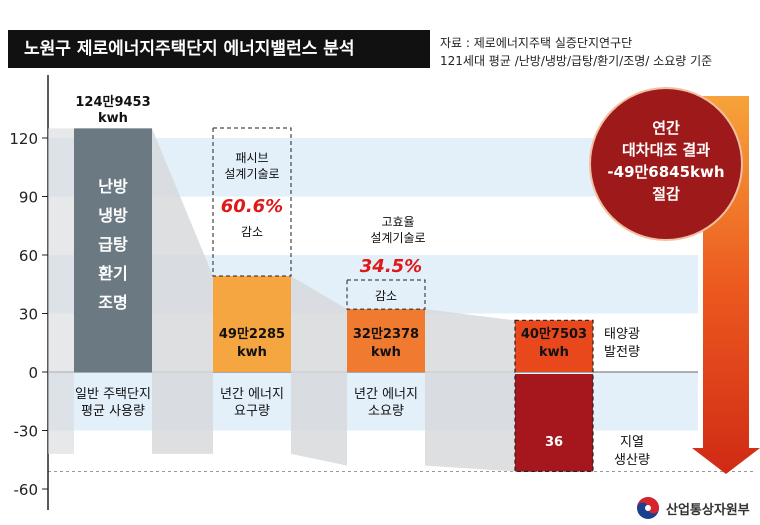 Image resolution: width=760 pixels, height=525 pixels. I want to click on source-line-1: 자료 : 제로에너지주택 실증단지연구단, so click(536, 43).